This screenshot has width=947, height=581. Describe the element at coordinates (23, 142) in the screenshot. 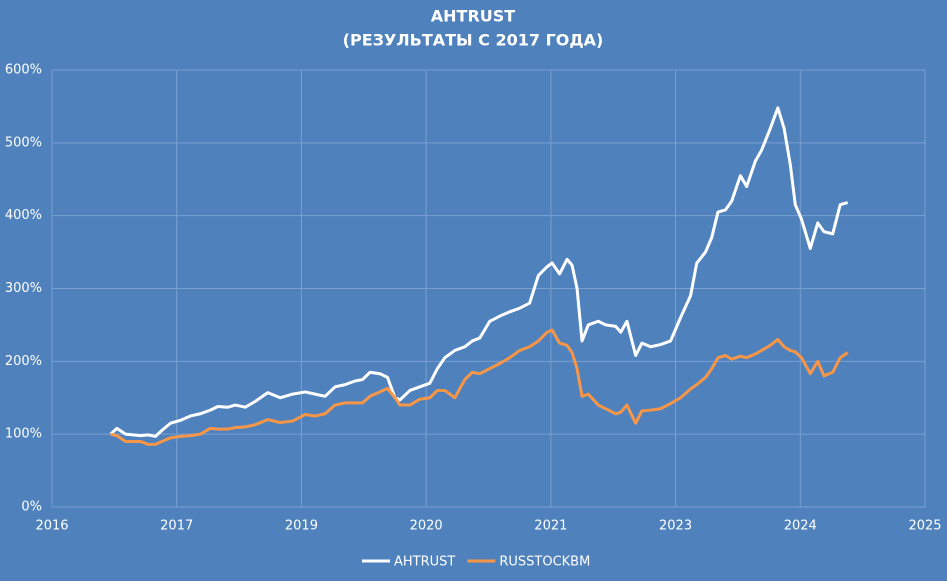

I see `y-tick-label: 500%` at that location.